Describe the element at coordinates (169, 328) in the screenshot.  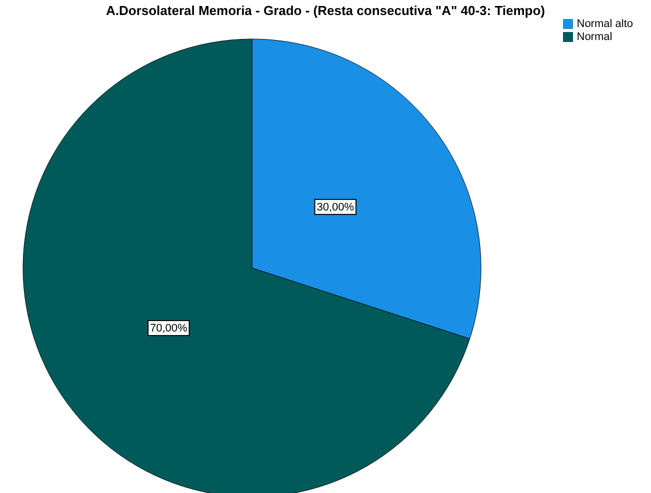
I see `data-label: 70,00%` at that location.